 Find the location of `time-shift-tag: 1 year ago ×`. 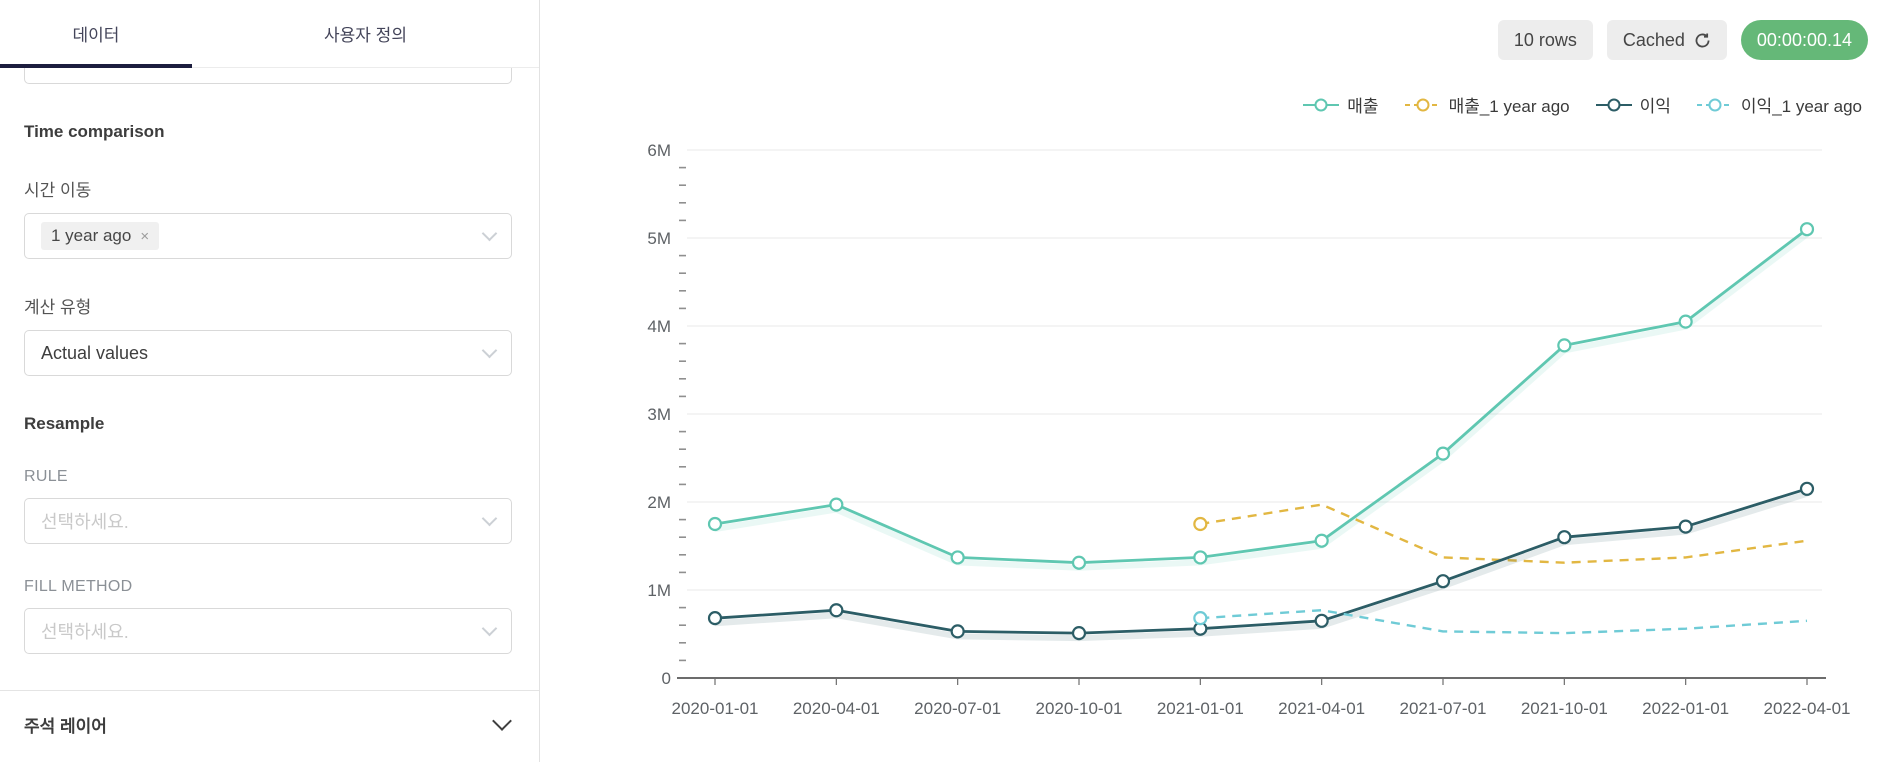

time-shift-tag: 1 year ago × is located at coordinates (100, 236).